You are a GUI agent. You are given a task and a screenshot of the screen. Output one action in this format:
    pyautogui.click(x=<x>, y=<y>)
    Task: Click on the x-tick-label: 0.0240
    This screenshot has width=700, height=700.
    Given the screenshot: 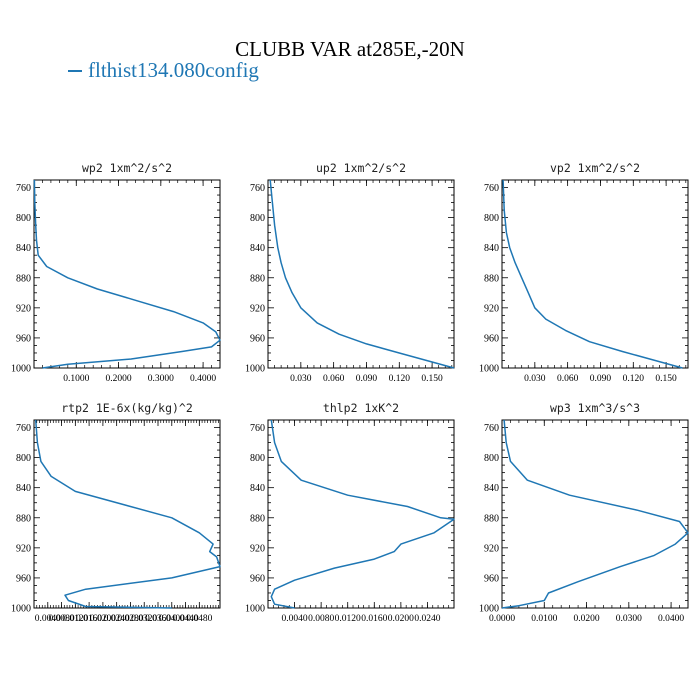 What is the action you would take?
    pyautogui.click(x=427, y=619)
    